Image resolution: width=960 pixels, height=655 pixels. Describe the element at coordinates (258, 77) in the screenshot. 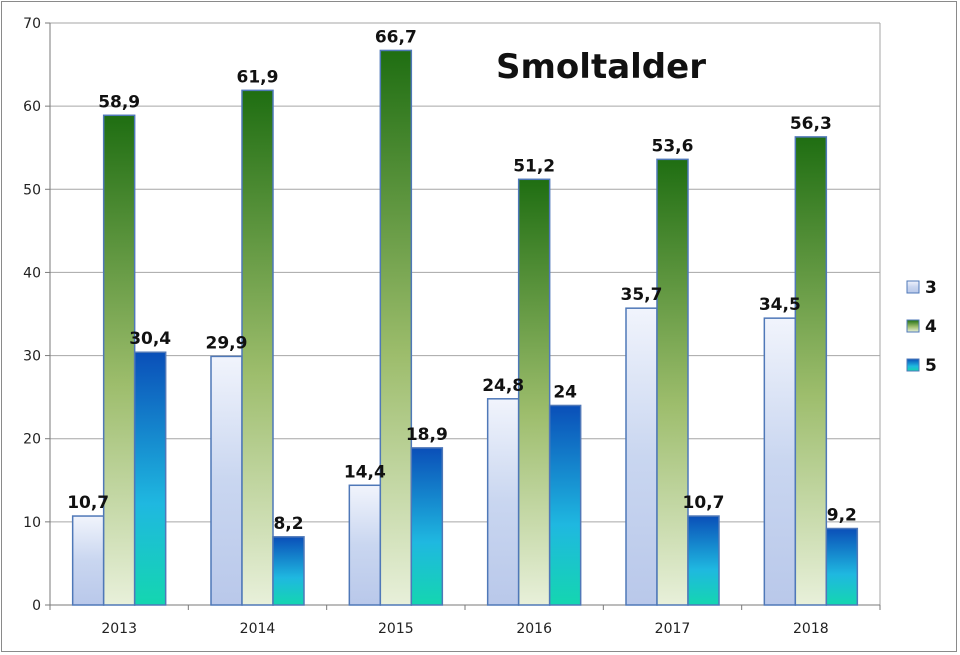

I see `data-label: 61,9` at that location.